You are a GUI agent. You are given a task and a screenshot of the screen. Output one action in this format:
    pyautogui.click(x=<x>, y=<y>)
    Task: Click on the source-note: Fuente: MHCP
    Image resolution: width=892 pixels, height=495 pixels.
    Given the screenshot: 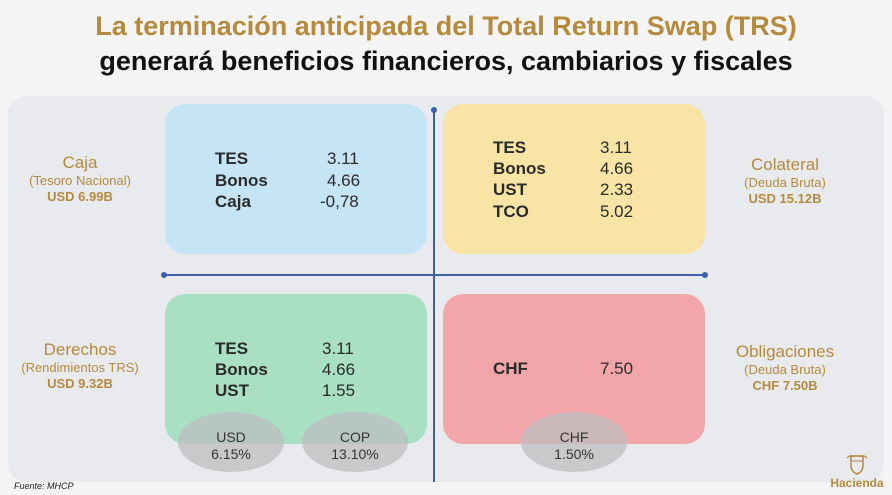 What is the action you would take?
    pyautogui.click(x=44, y=486)
    